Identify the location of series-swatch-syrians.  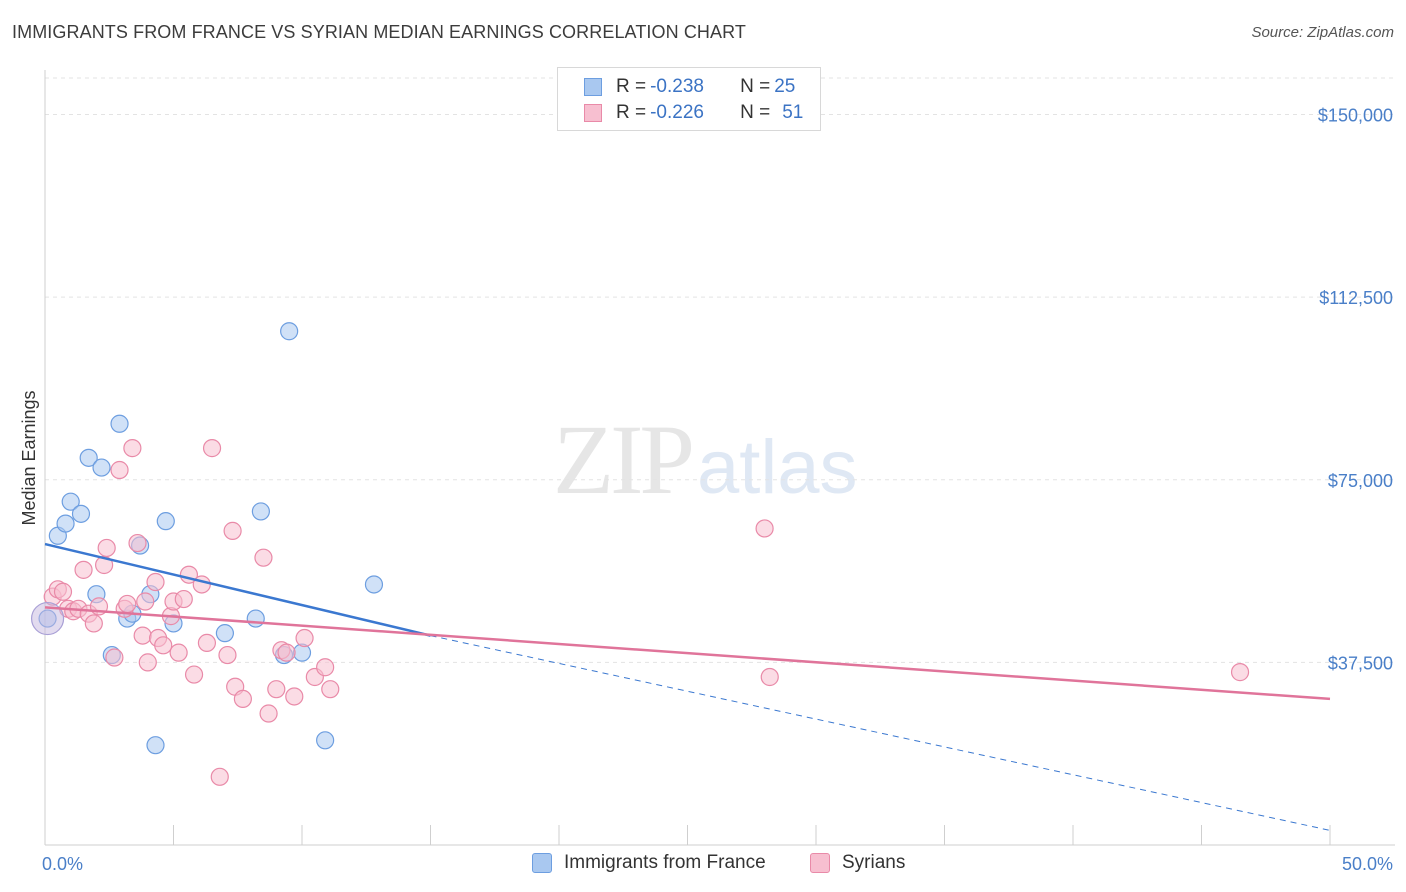
(820, 863).